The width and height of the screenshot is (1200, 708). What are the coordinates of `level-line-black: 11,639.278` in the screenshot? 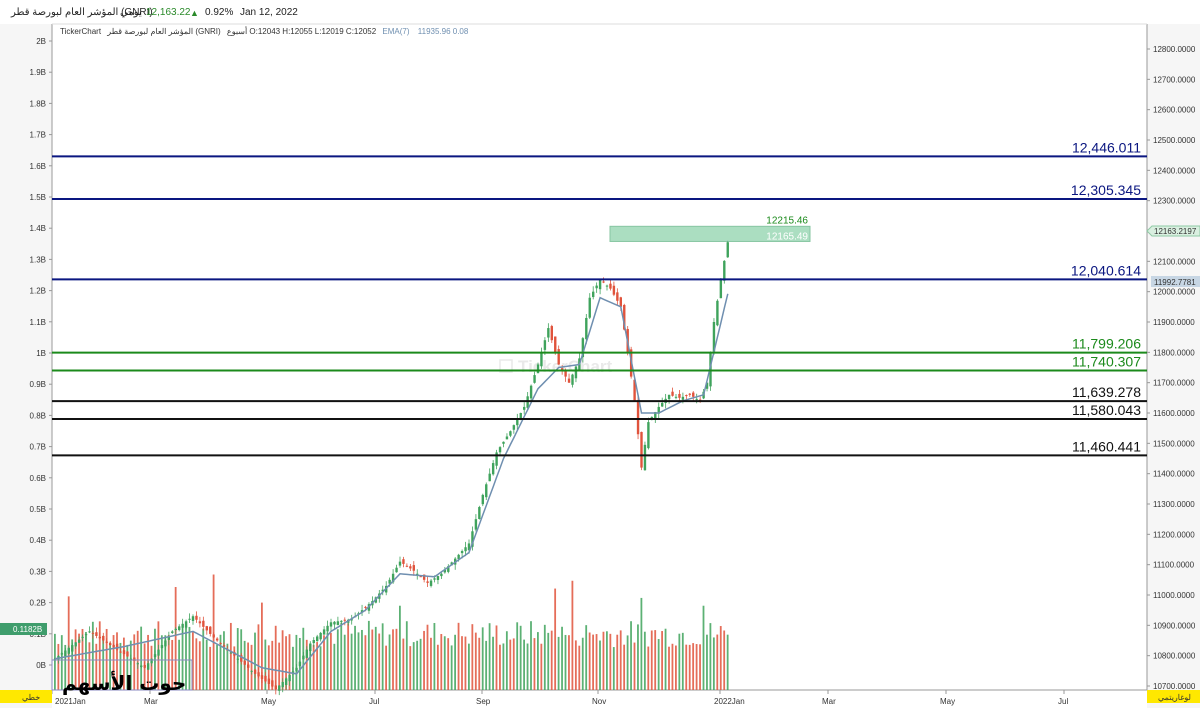 It's located at (599, 393).